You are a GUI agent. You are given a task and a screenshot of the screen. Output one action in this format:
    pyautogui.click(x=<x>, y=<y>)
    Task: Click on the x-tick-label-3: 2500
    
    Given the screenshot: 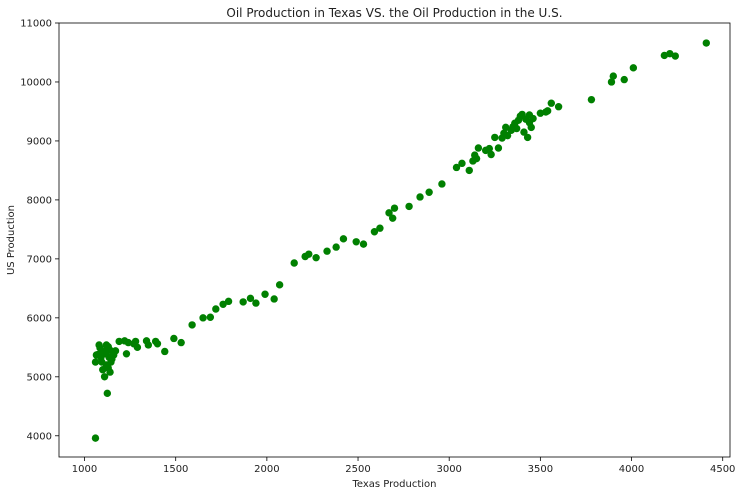 What is the action you would take?
    pyautogui.click(x=357, y=469)
    